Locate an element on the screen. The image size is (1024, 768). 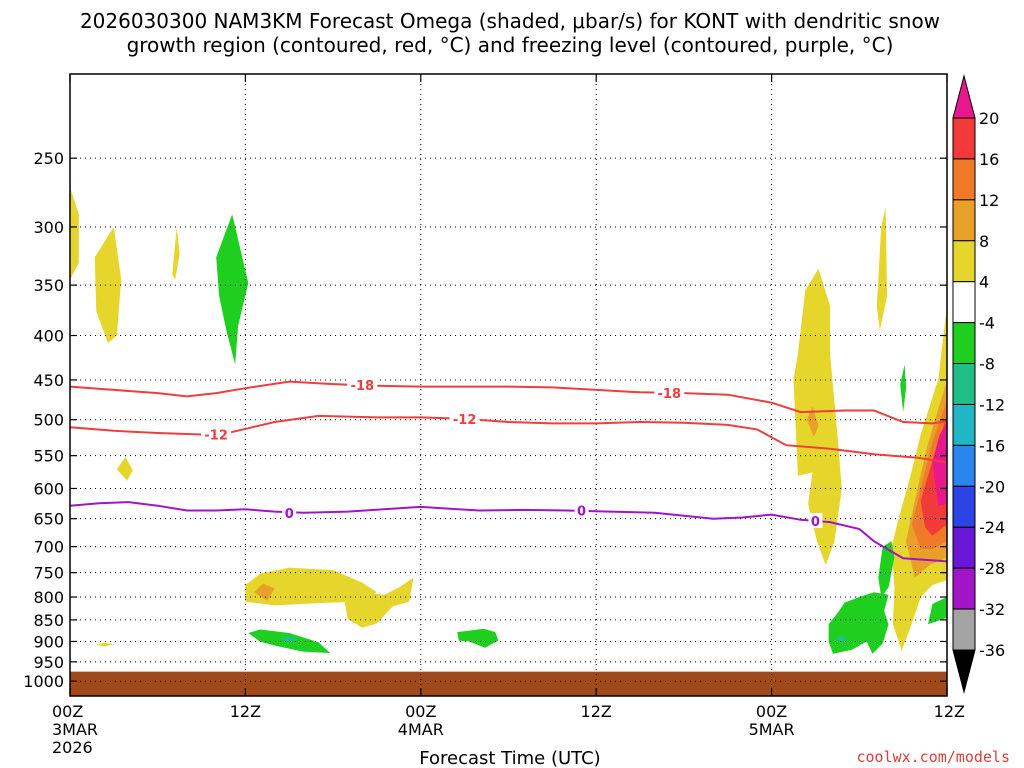
x-tick-label-0: 00Z is located at coordinates (67, 711).